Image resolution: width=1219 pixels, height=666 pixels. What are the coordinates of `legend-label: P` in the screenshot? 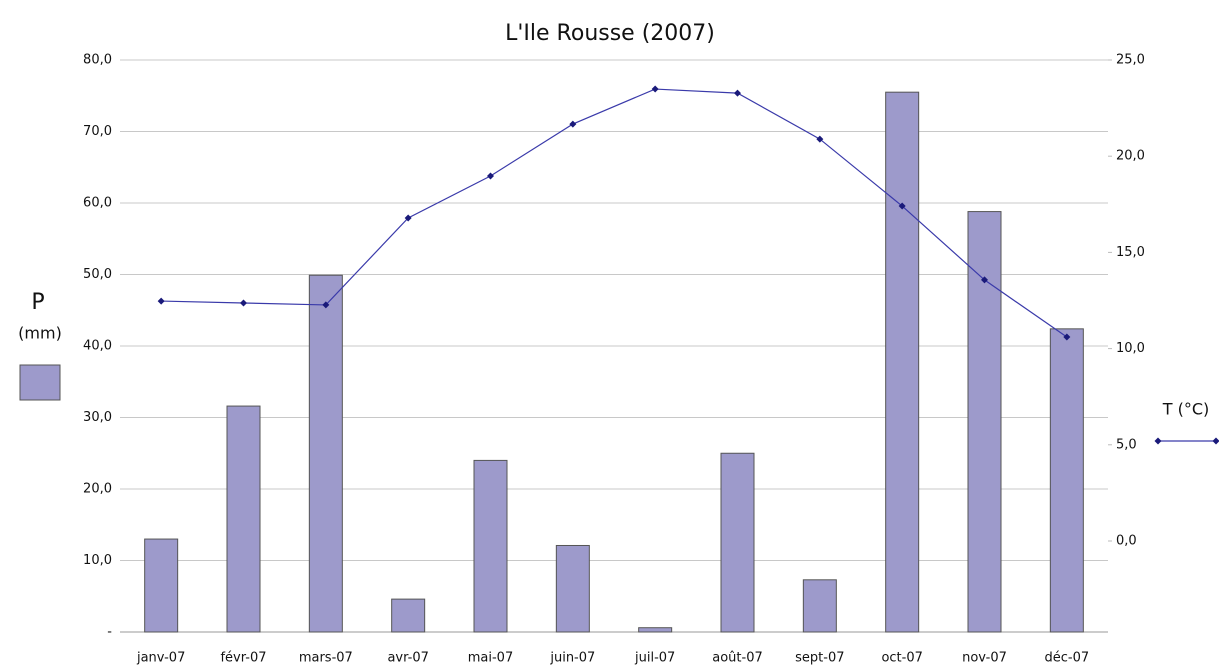 It's located at (37, 302).